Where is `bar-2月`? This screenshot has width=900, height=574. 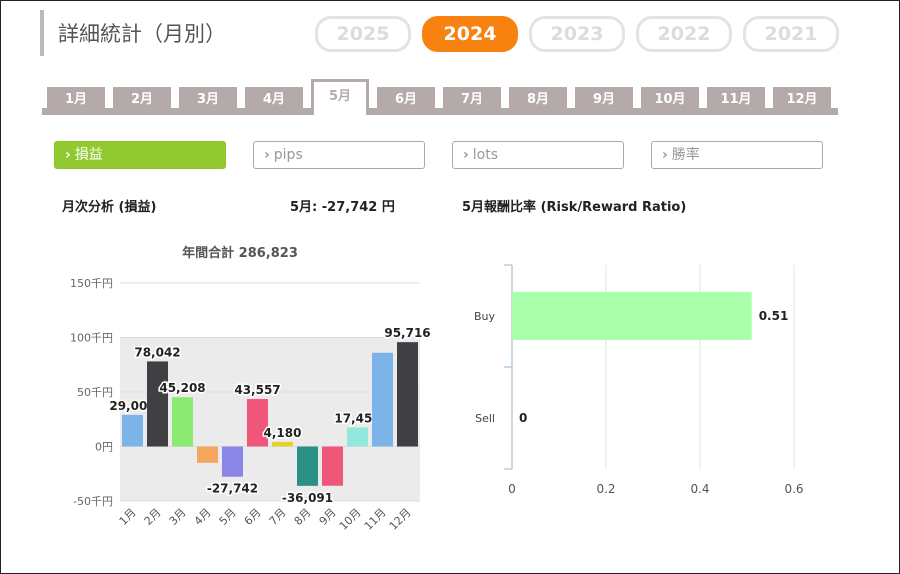
bar-2月 is located at coordinates (157, 404).